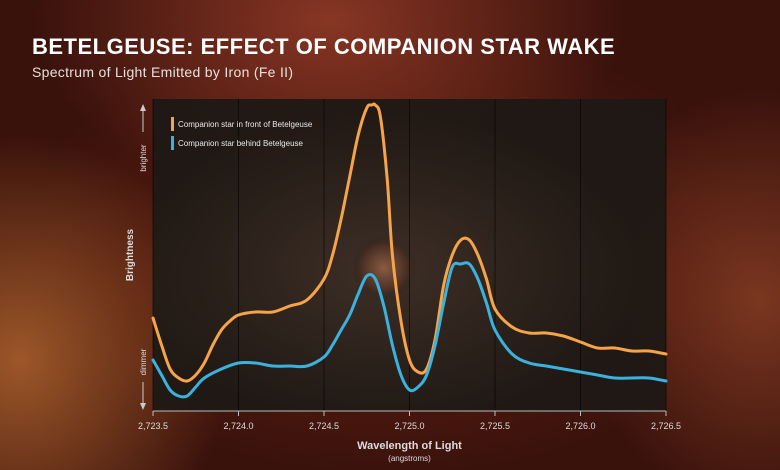 The width and height of the screenshot is (780, 470). What do you see at coordinates (241, 143) in the screenshot?
I see `legend-label: Companion star behind Betelgeuse` at bounding box center [241, 143].